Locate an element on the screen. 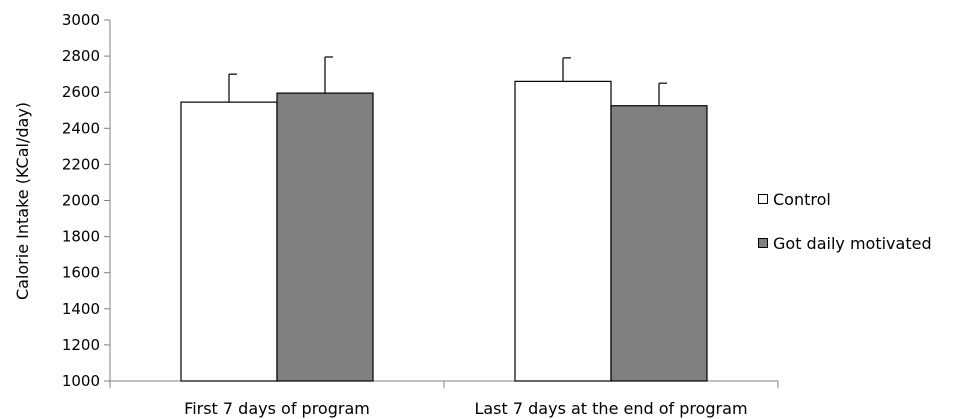 The height and width of the screenshot is (419, 970). y-tick-label: 2400 is located at coordinates (81, 128).